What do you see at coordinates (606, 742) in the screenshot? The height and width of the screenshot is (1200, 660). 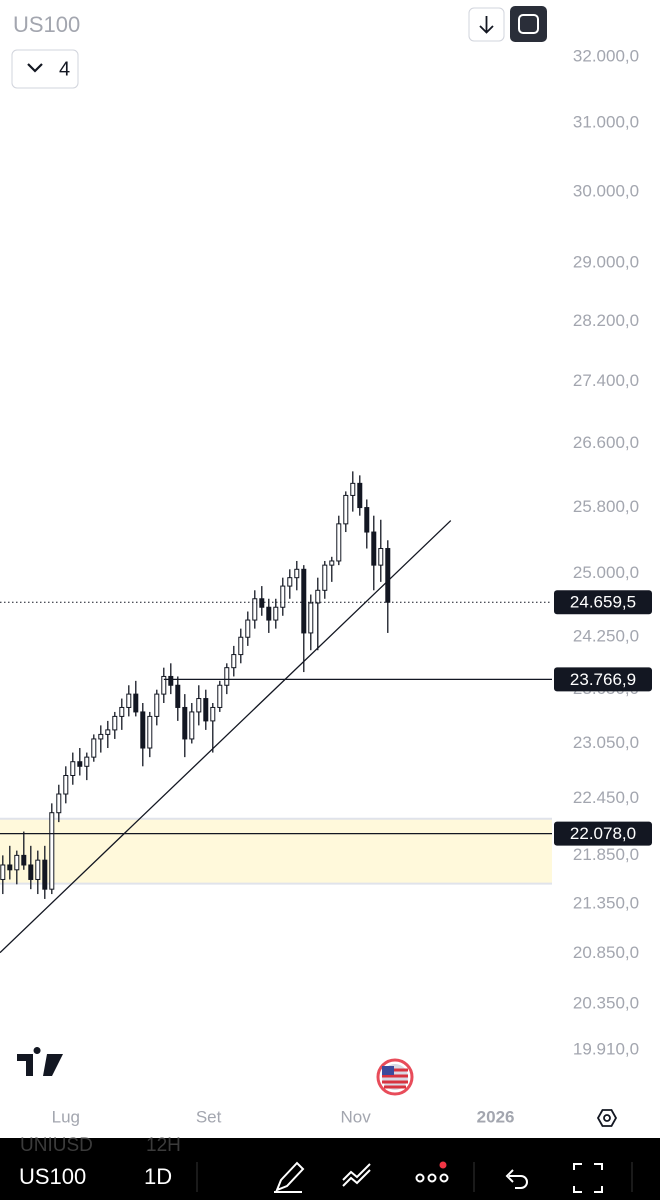 I see `y-tick-label: 23.050,0` at bounding box center [606, 742].